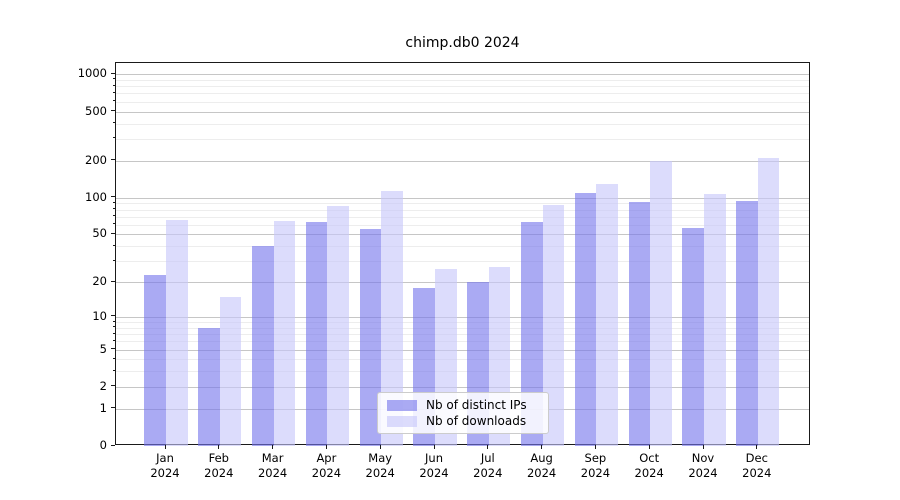 The image size is (900, 500). What do you see at coordinates (476, 405) in the screenshot?
I see `legend-label-distinct-ips: Nb of distinct IPs` at bounding box center [476, 405].